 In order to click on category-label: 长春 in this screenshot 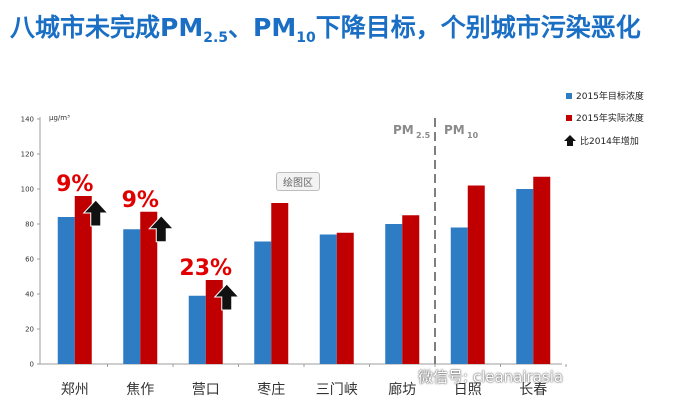, I will do `click(533, 390)`.